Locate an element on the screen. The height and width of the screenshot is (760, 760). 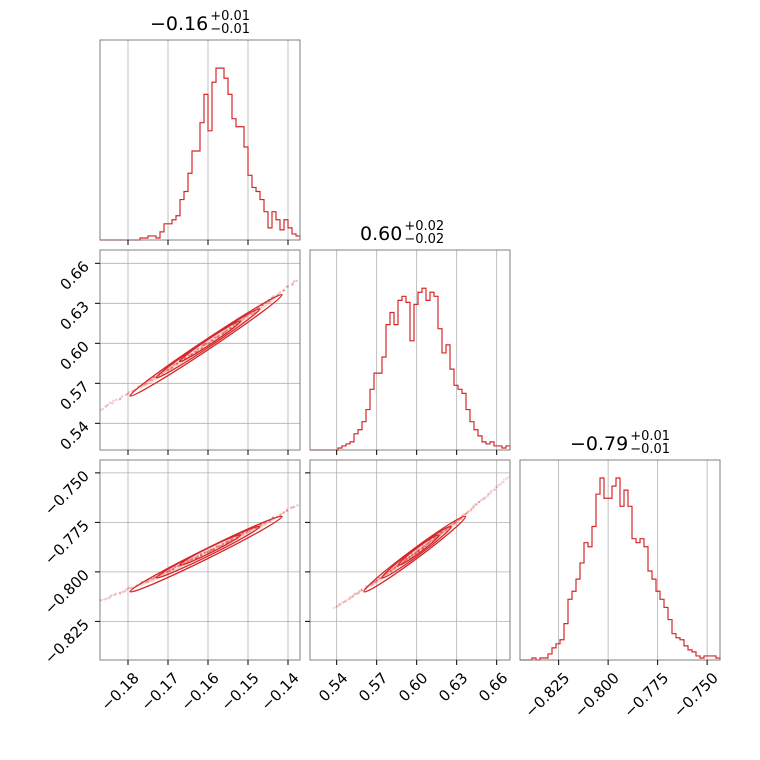
x-tick-label: −0.18 is located at coordinates (120, 691).